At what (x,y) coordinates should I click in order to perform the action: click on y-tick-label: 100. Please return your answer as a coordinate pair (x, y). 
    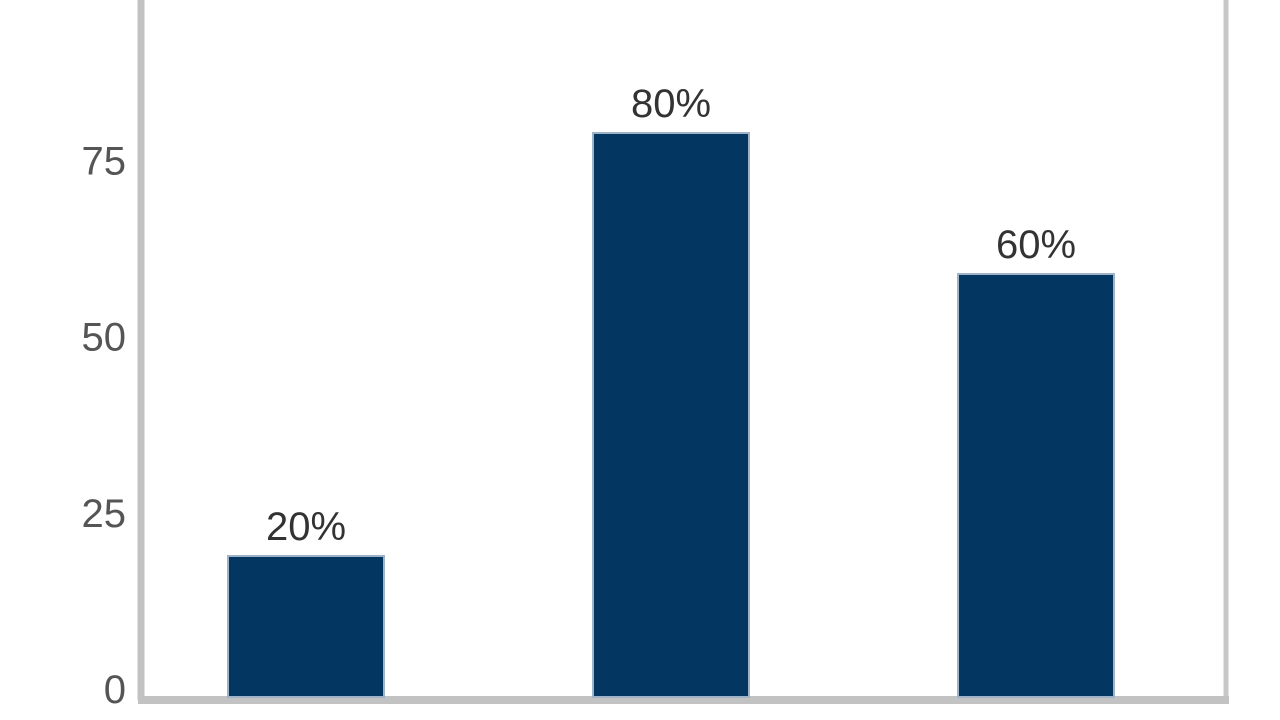
    Looking at the image, I should click on (92, 3).